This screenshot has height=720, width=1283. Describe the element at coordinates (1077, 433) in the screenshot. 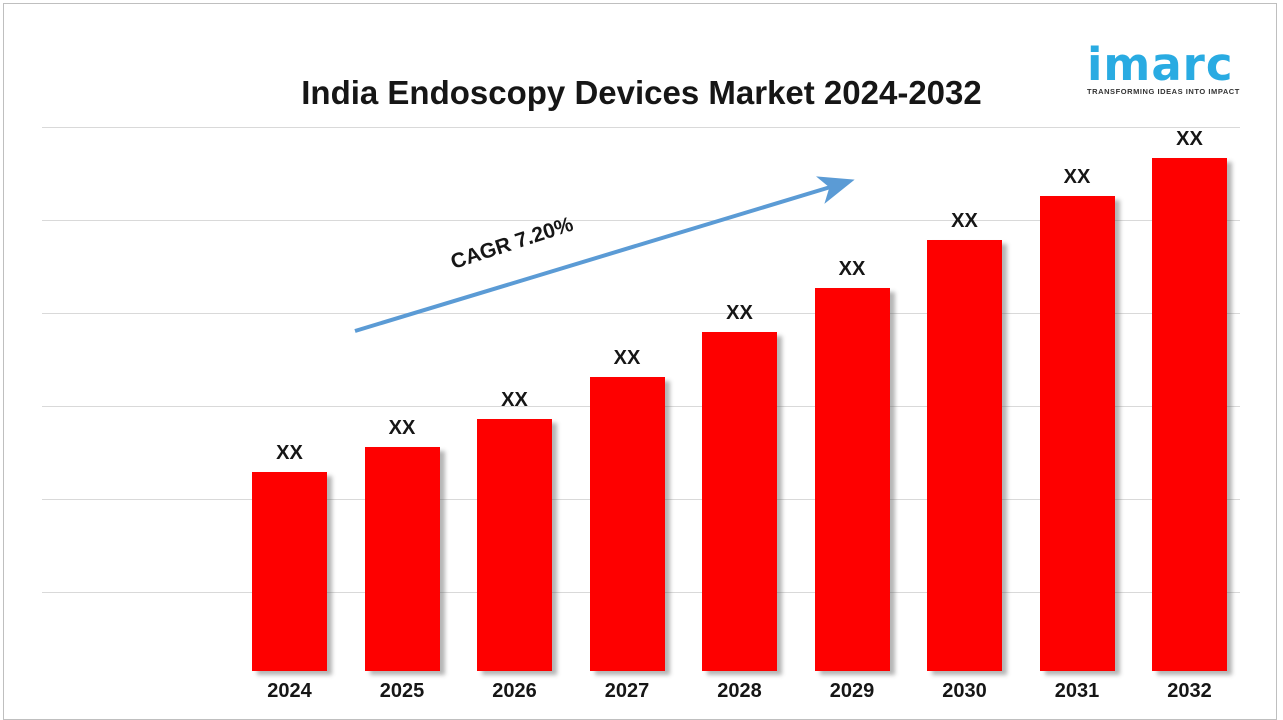

I see `bar-2031` at that location.